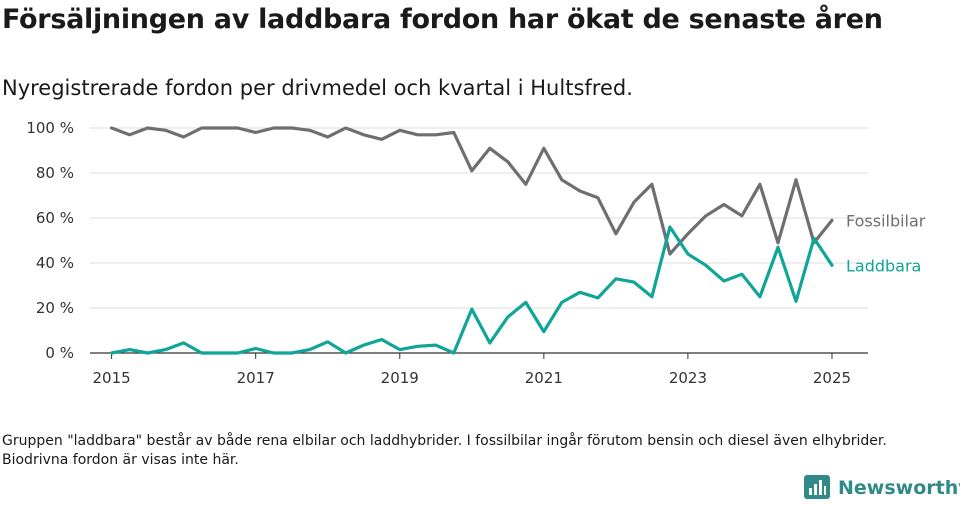 Image resolution: width=960 pixels, height=505 pixels. What do you see at coordinates (400, 378) in the screenshot?
I see `x-tick-label: 2019` at bounding box center [400, 378].